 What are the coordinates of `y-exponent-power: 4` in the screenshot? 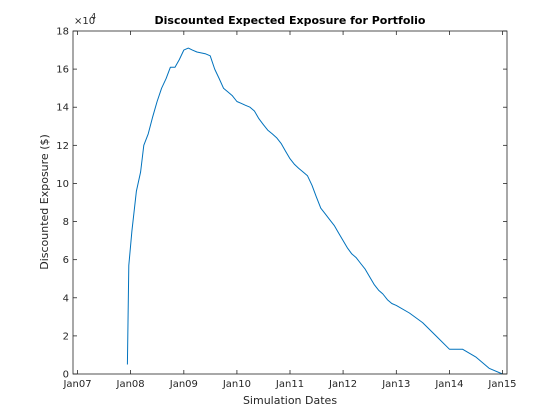 It's located at (93, 16).